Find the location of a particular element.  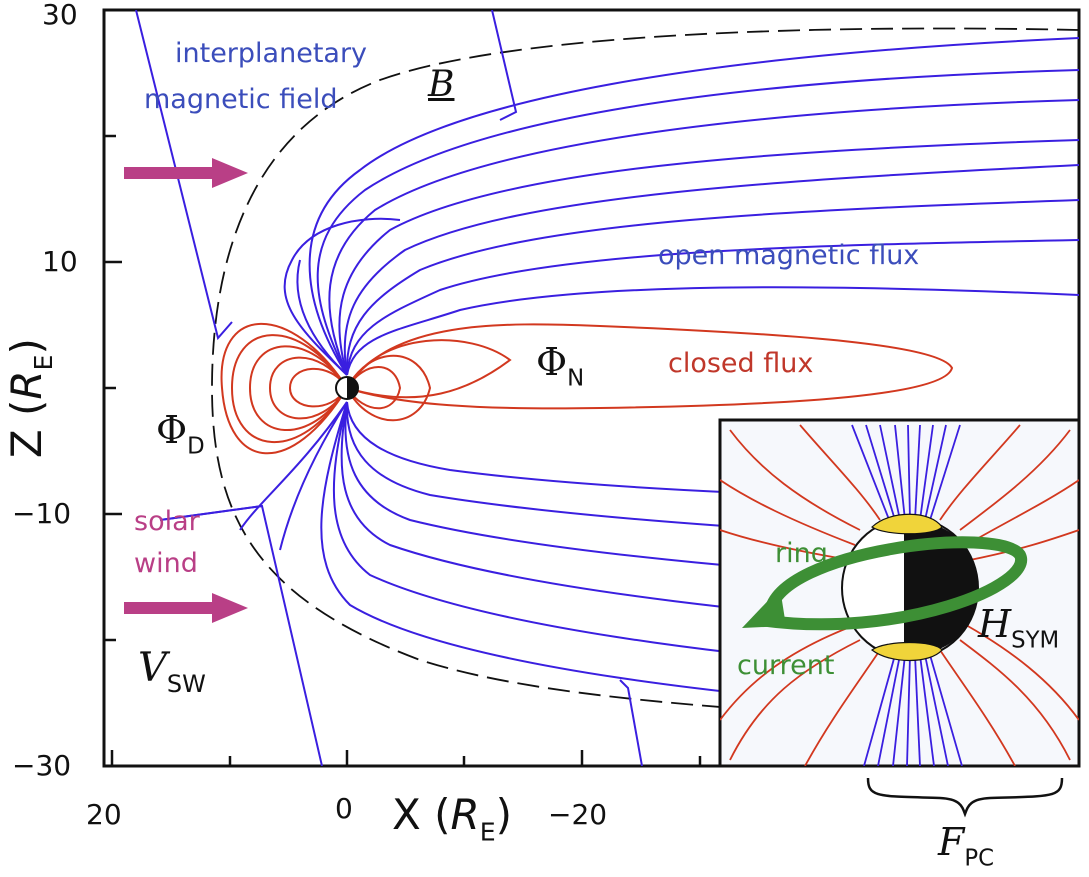

x-tick-20: 20 is located at coordinates (104, 814).